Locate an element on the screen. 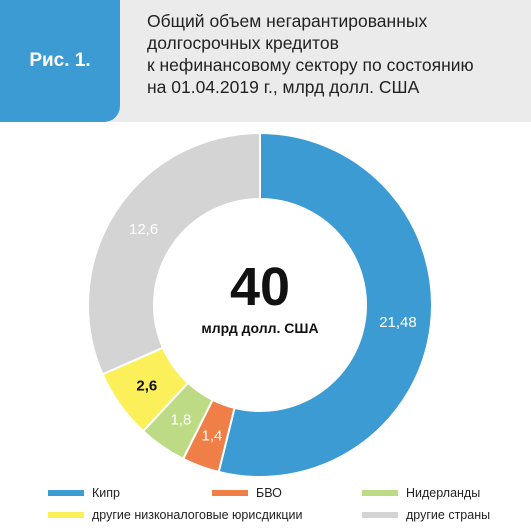 This screenshot has height=531, width=531. data-label-low-tax: 2,6 is located at coordinates (146, 386).